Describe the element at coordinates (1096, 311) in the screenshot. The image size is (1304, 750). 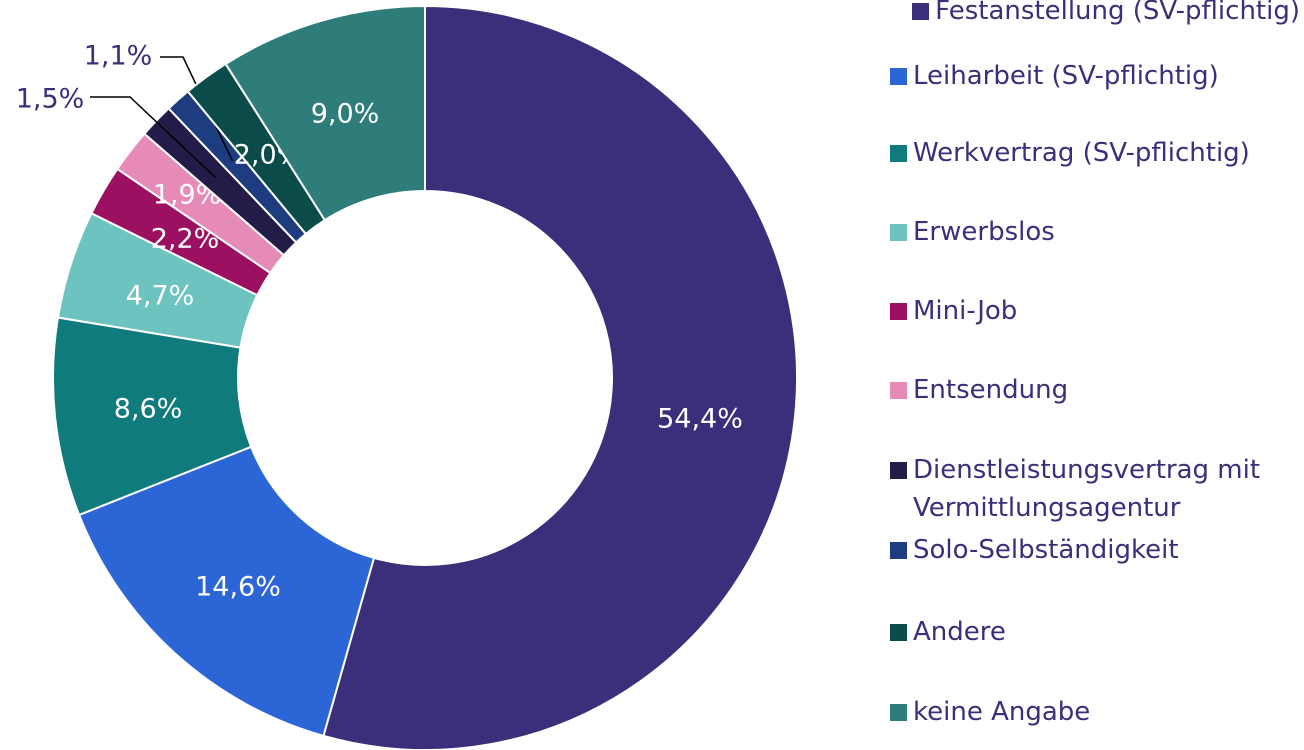
I see `legend-item: Mini-Job` at that location.